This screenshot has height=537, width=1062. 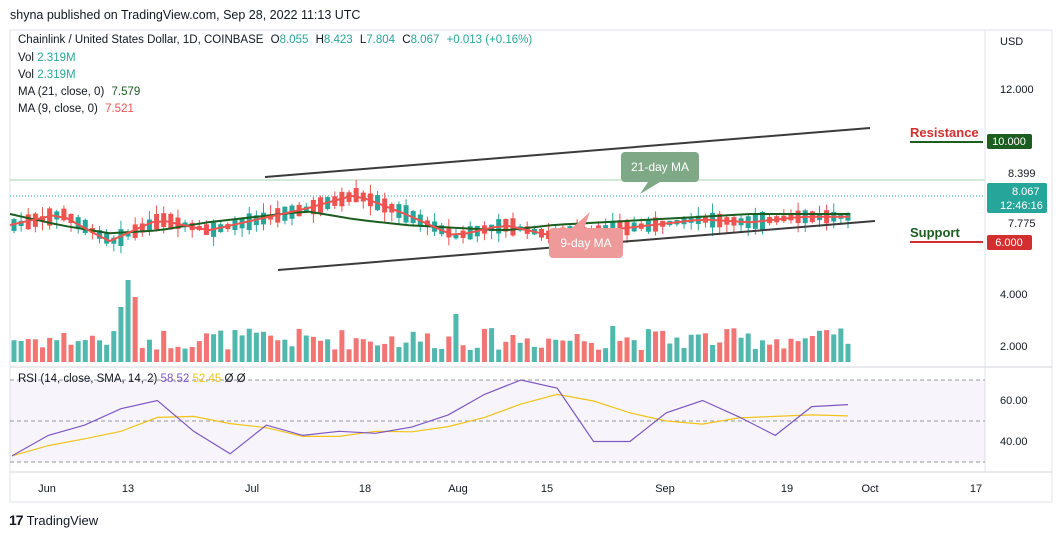 I want to click on vol-legend-1: Vol 2.319M, so click(x=47, y=58).